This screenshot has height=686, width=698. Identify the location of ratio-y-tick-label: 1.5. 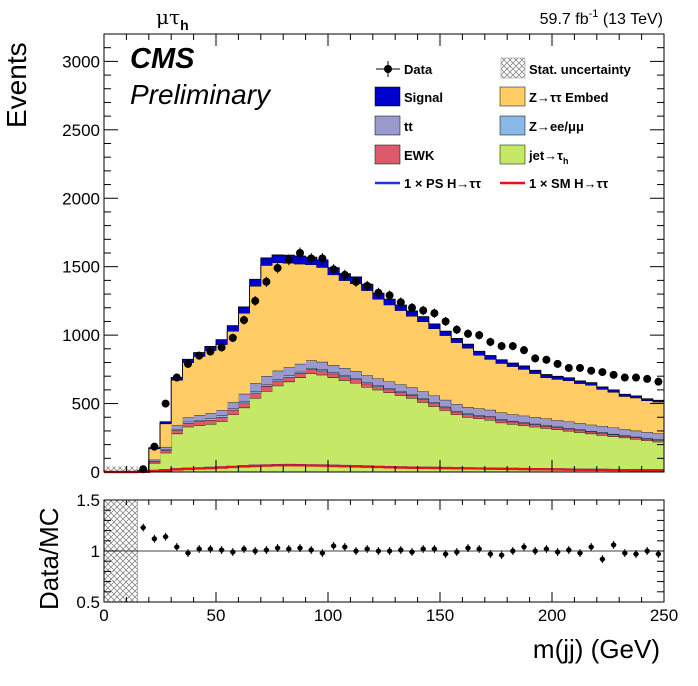
(88, 500).